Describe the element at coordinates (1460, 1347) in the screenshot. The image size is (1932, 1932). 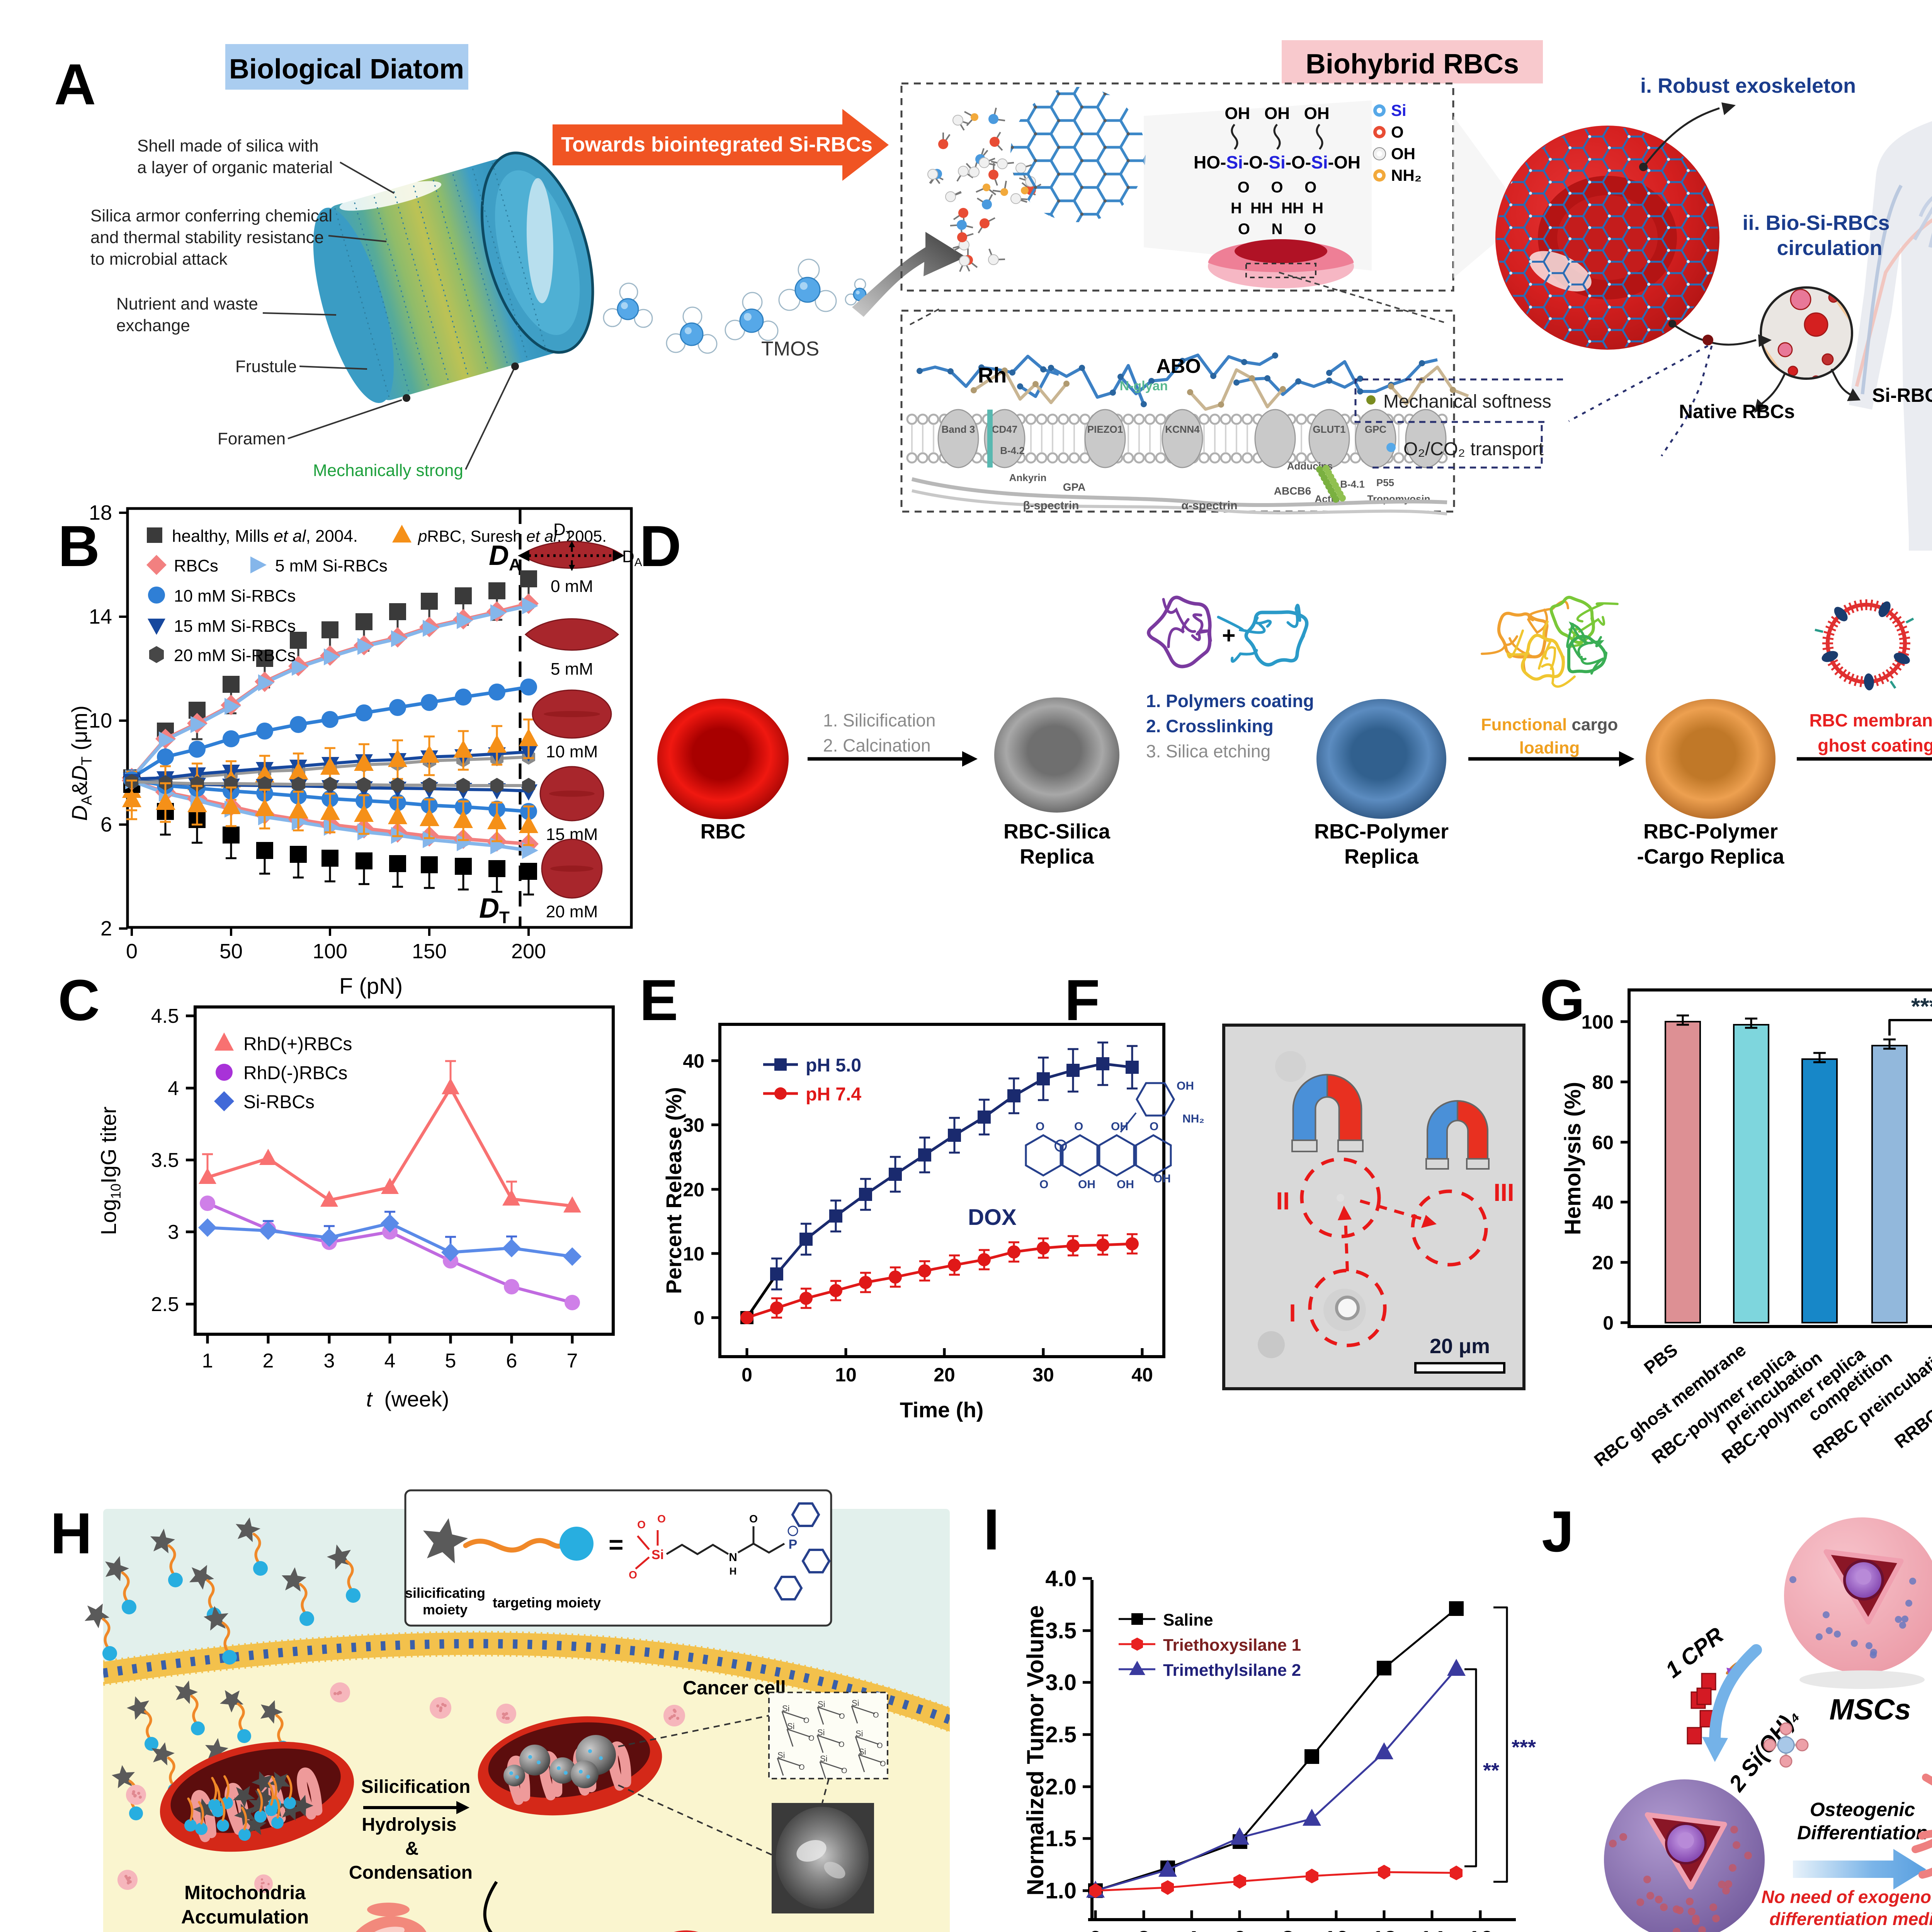
I see `svg-text: 20 μm` at that location.